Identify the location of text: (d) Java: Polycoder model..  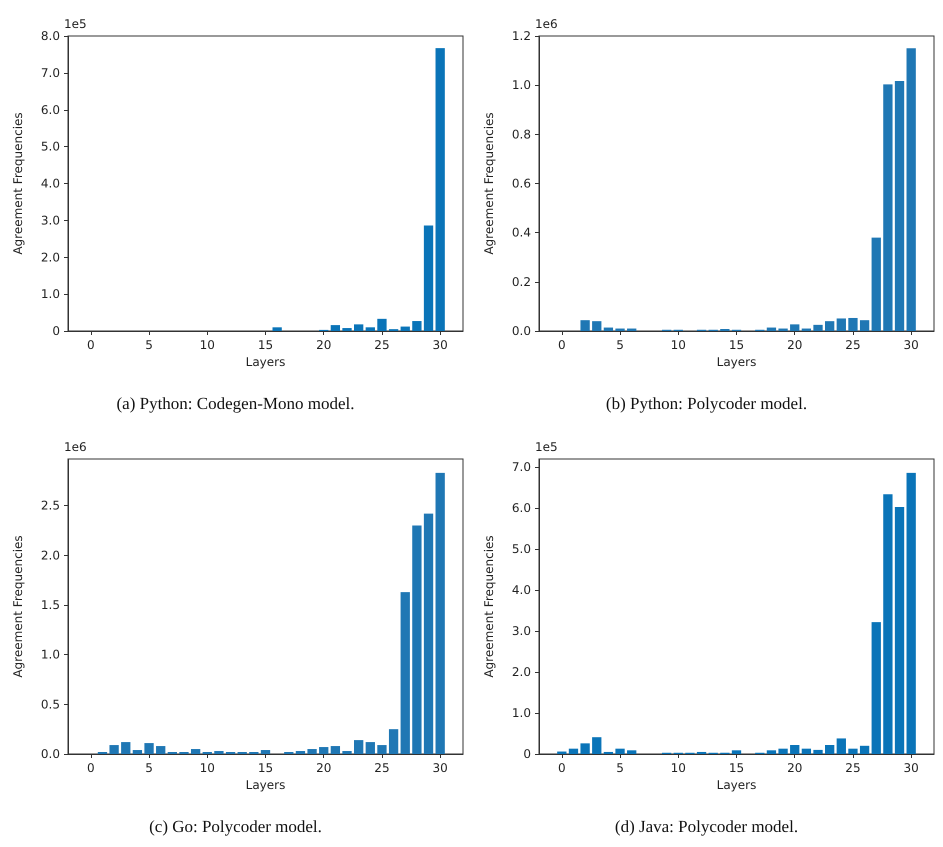
(706, 826).